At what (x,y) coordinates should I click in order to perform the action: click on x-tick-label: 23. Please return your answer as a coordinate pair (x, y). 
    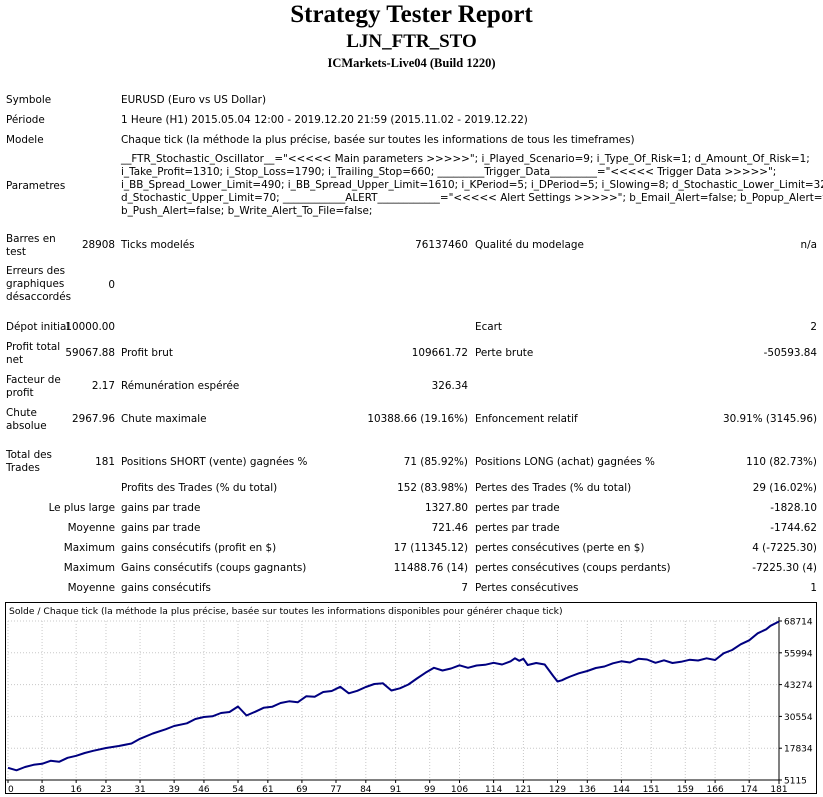
    Looking at the image, I should click on (105, 789).